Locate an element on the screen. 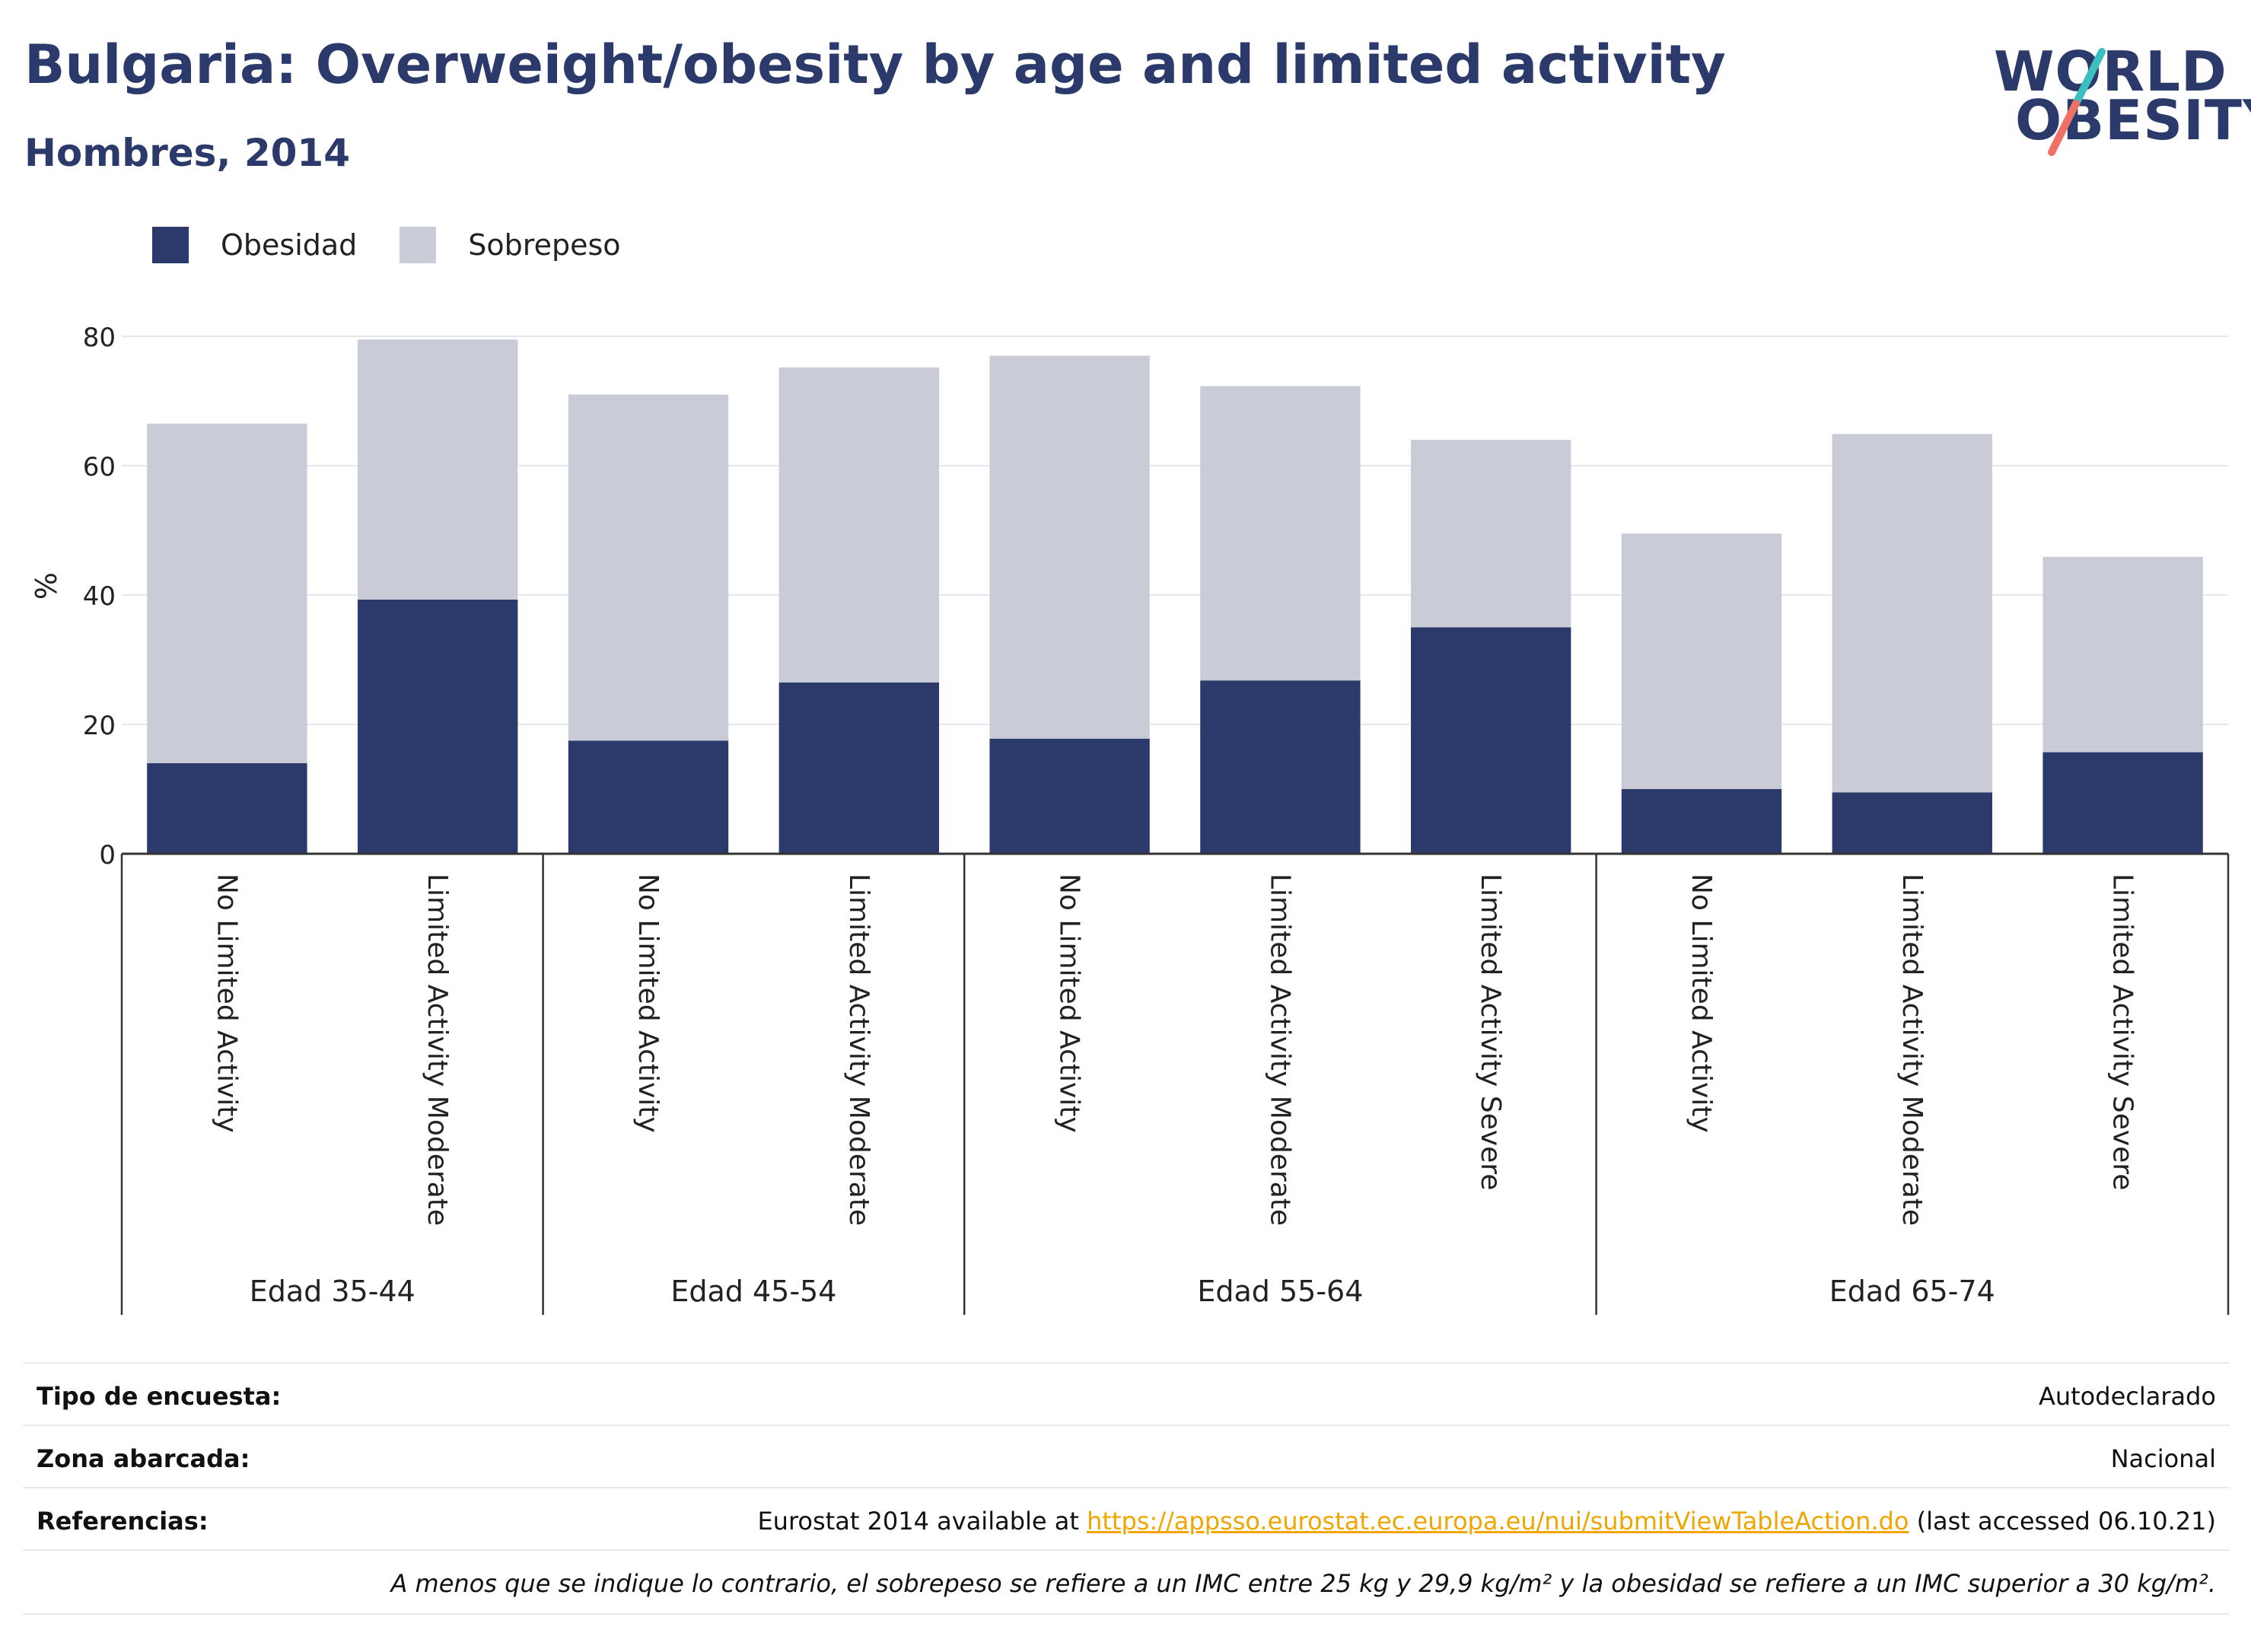  legend-swatch-obesity is located at coordinates (170, 245).